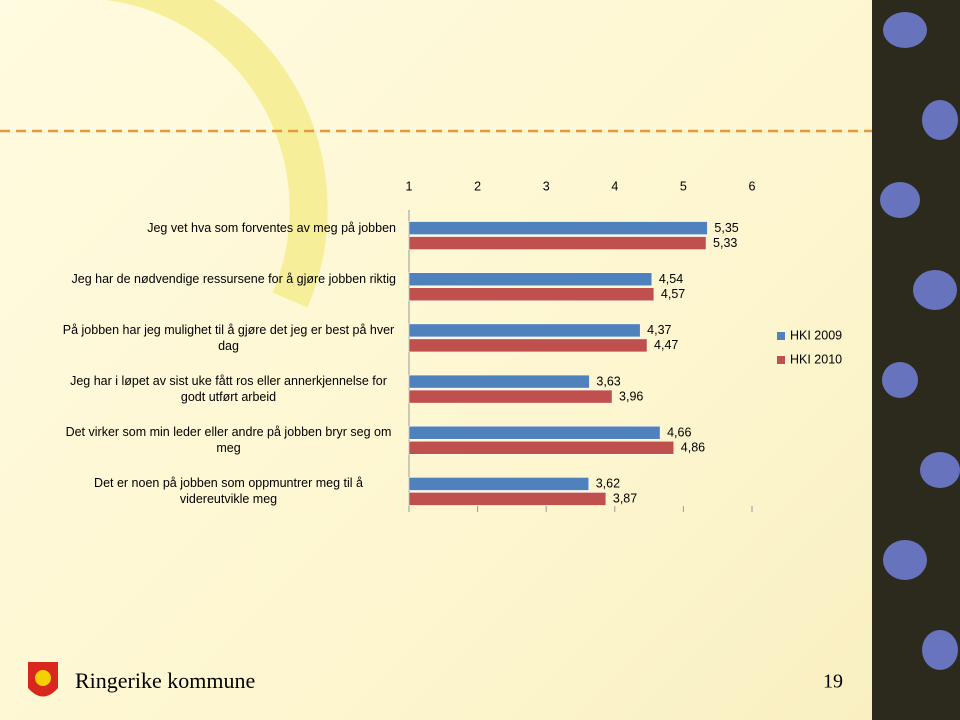 The image size is (960, 720). What do you see at coordinates (659, 330) in the screenshot?
I see `value-label: 4,37` at bounding box center [659, 330].